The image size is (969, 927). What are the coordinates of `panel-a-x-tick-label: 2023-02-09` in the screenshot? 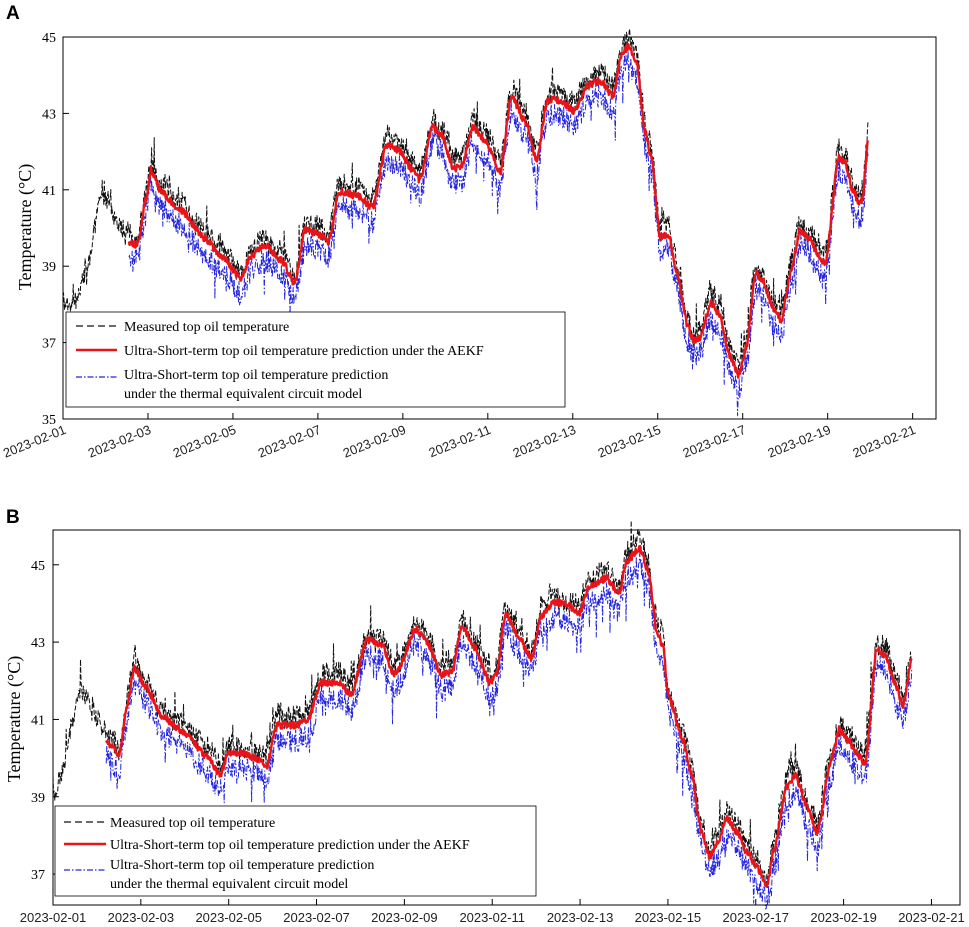 It's located at (374, 441).